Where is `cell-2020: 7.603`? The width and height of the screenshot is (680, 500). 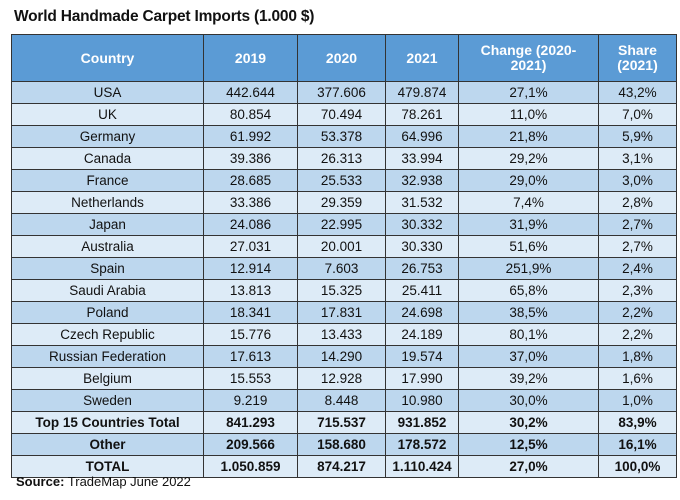 cell-2020: 7.603 is located at coordinates (341, 268).